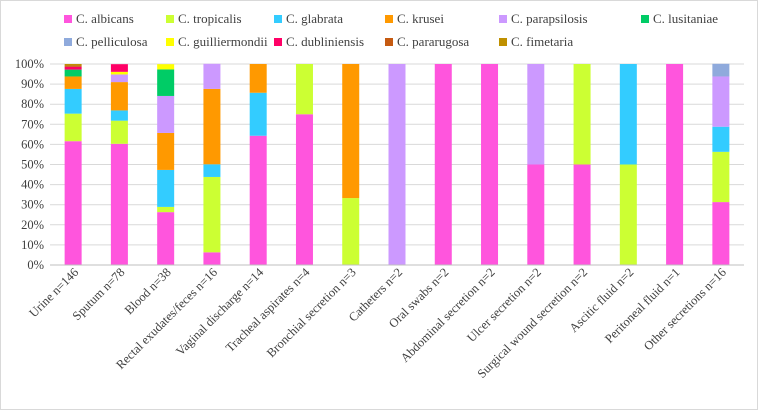 The image size is (758, 414). What do you see at coordinates (268, 310) in the screenshot?
I see `x-tick-label: Tracheal aspirates n=4` at bounding box center [268, 310].